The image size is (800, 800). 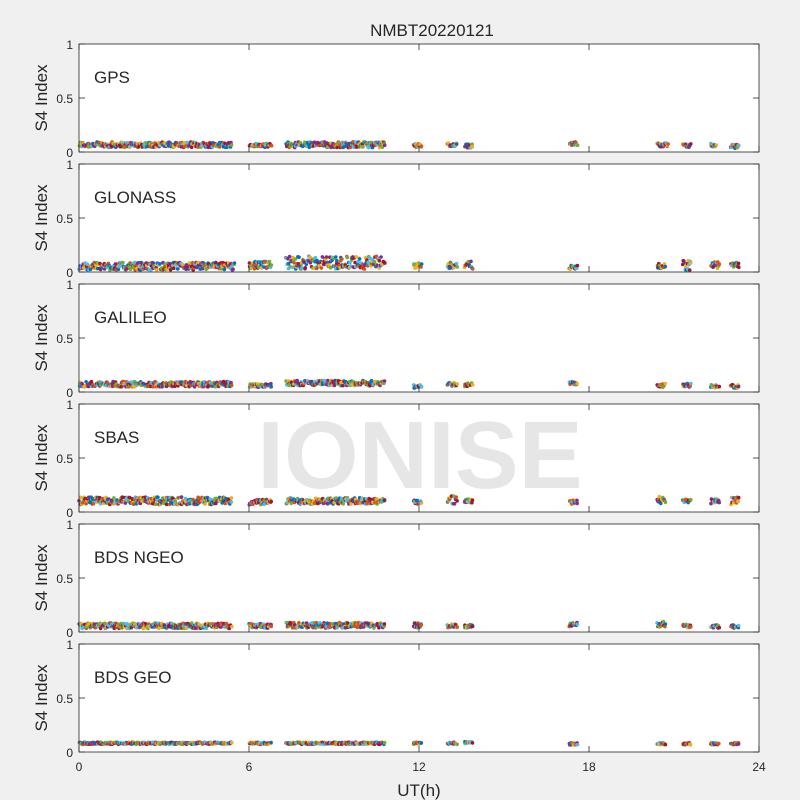 What do you see at coordinates (419, 767) in the screenshot?
I see `x-tick-label: 12` at bounding box center [419, 767].